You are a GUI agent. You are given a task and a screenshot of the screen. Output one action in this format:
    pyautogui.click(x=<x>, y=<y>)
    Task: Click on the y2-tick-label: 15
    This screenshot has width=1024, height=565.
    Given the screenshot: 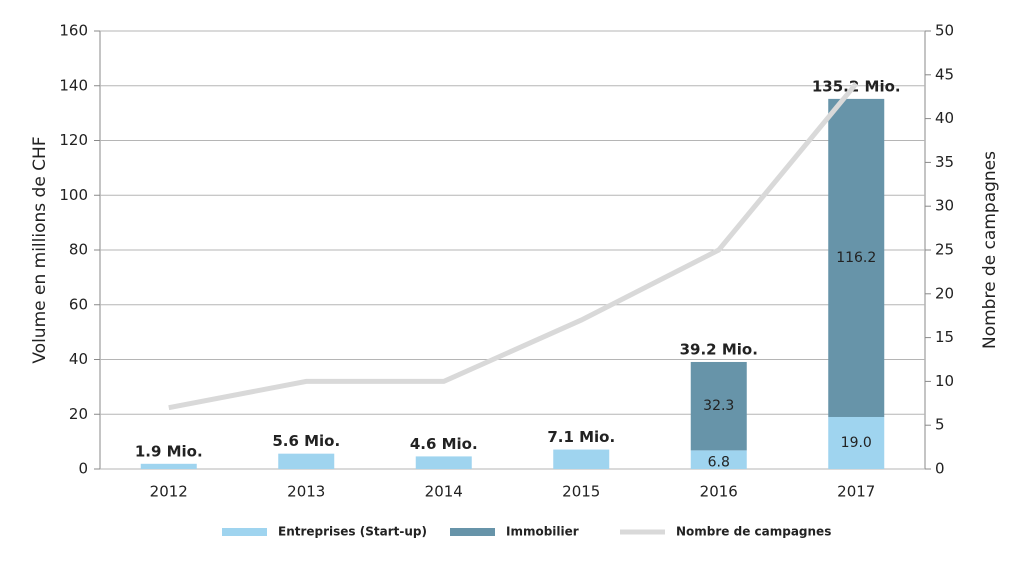 What is the action you would take?
    pyautogui.click(x=944, y=337)
    